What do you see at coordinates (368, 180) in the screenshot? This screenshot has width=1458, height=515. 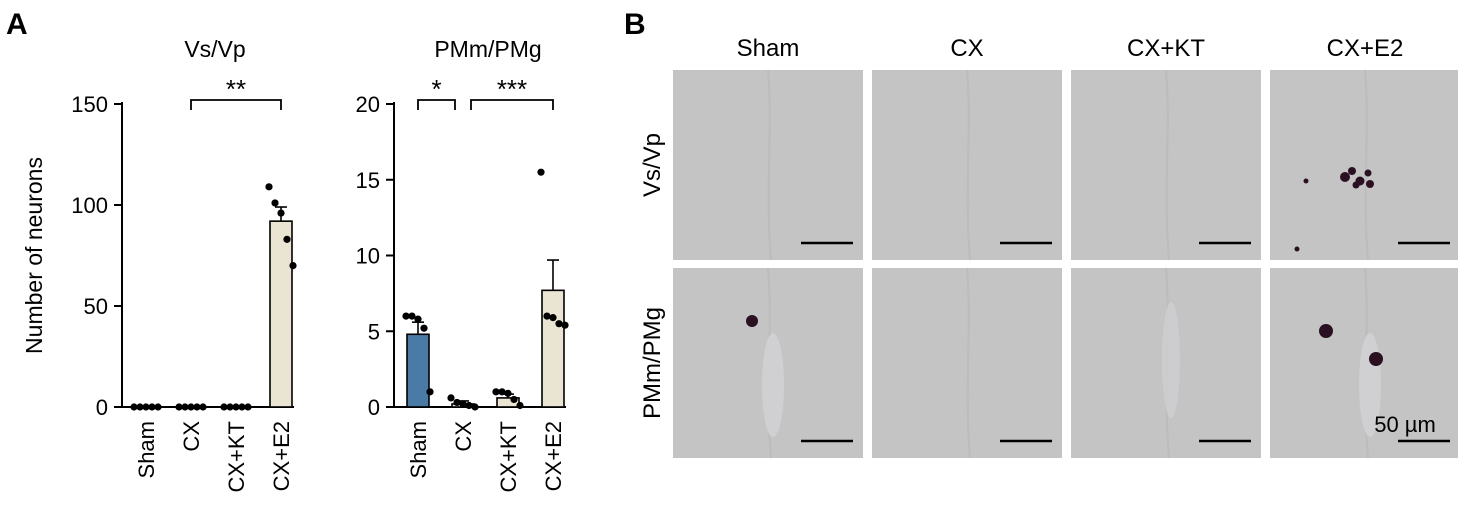 I see `y-tick-label: 15` at bounding box center [368, 180].